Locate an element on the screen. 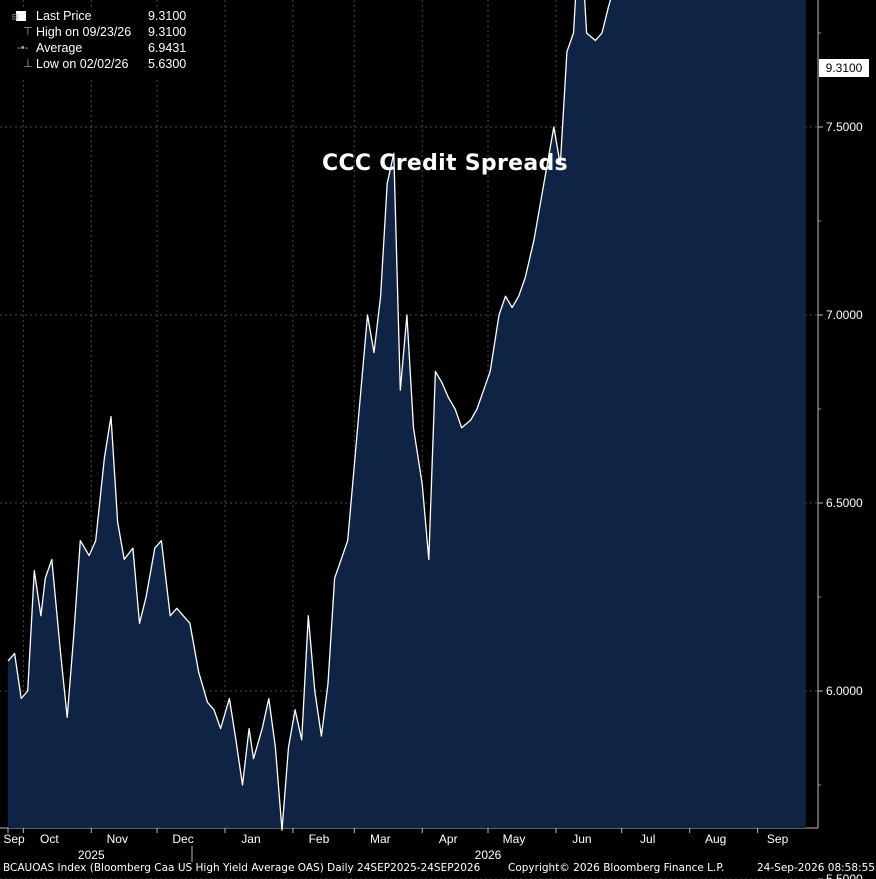 The height and width of the screenshot is (879, 876). legend-value: 6.9431 is located at coordinates (167, 48).